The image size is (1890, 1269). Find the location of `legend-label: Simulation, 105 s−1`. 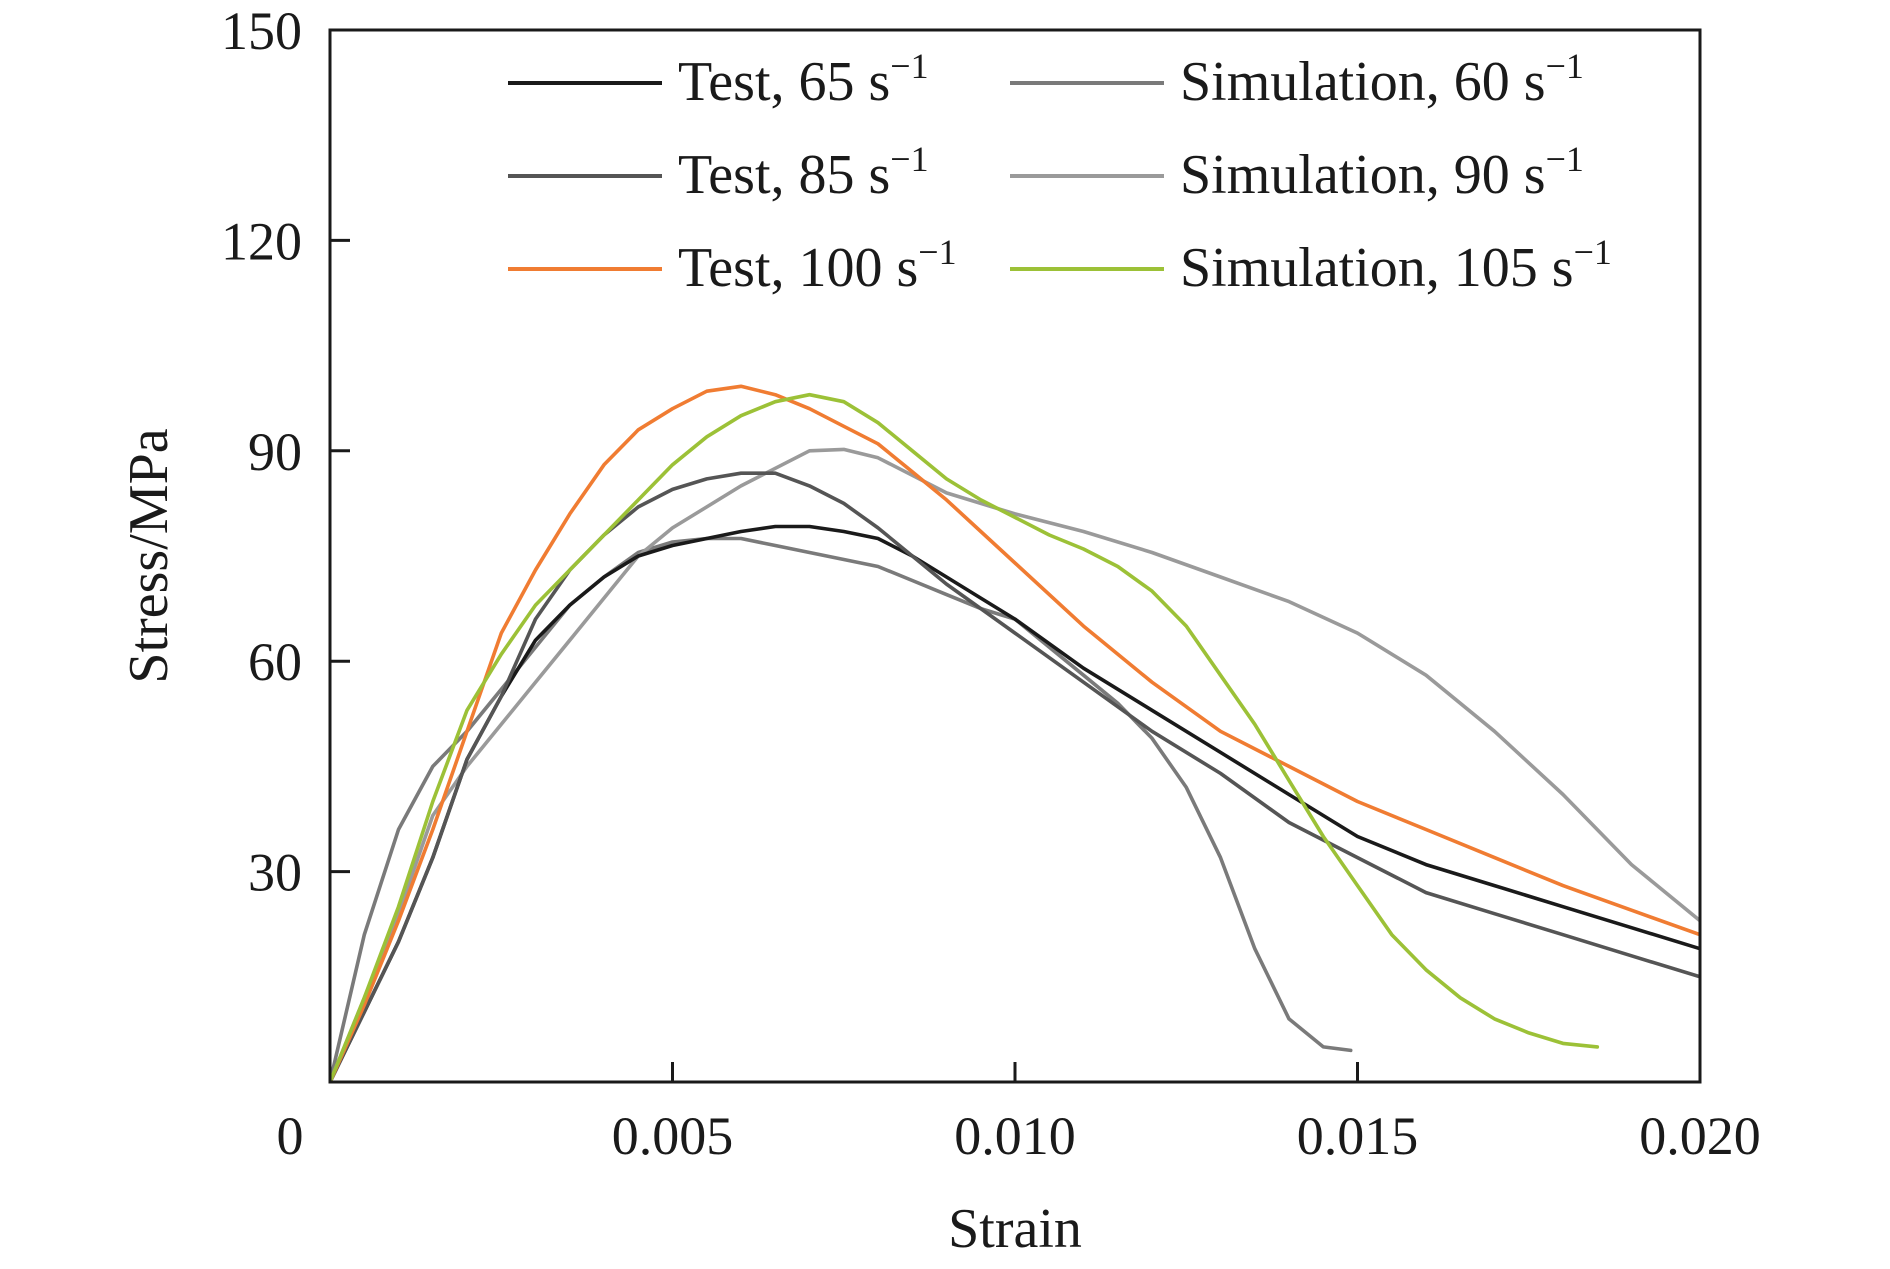

legend-label: Simulation, 105 s−1 is located at coordinates (1396, 265).